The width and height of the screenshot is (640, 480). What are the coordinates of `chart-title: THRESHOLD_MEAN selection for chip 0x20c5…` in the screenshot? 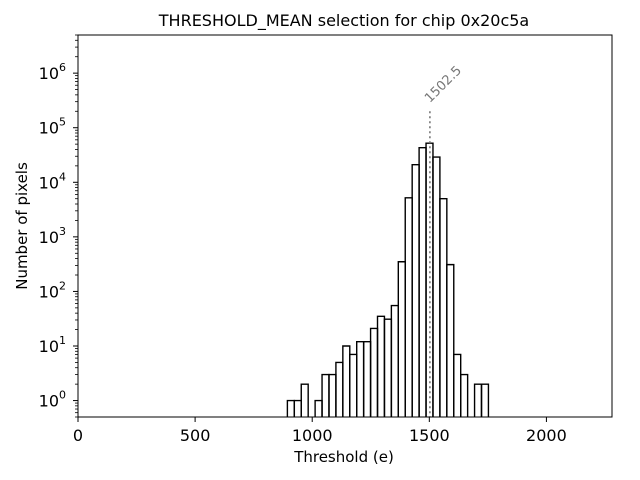 It's located at (343, 21).